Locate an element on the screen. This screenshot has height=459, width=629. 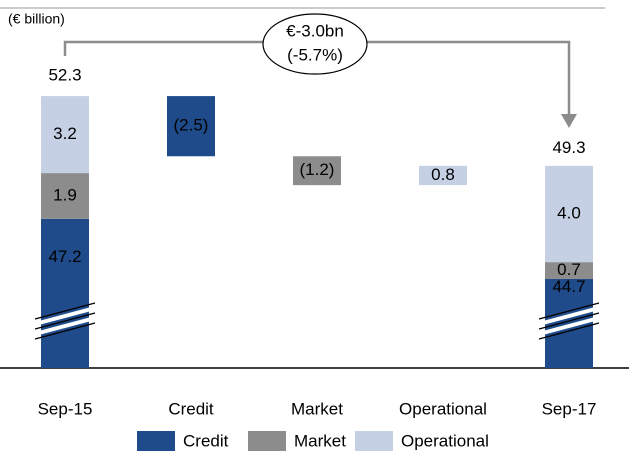
value-label: 47.2 is located at coordinates (64, 256).